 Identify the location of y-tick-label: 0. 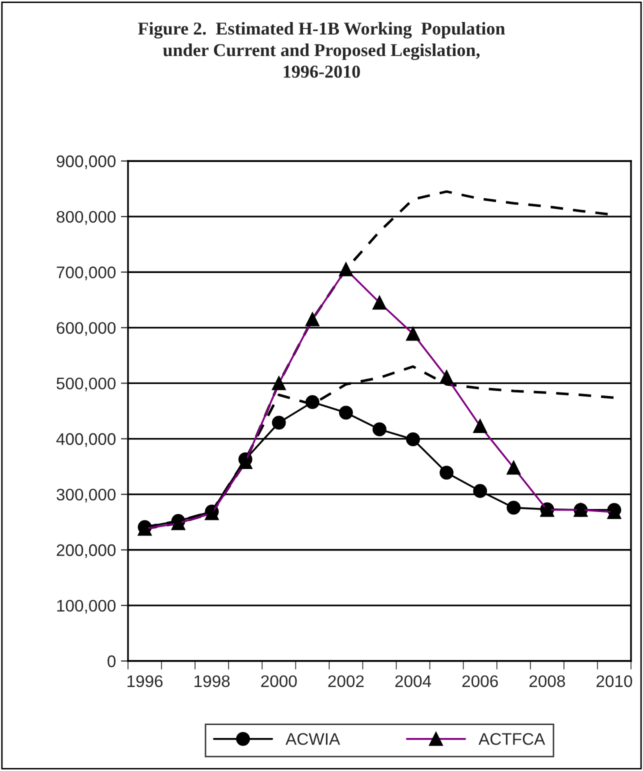
(112, 661).